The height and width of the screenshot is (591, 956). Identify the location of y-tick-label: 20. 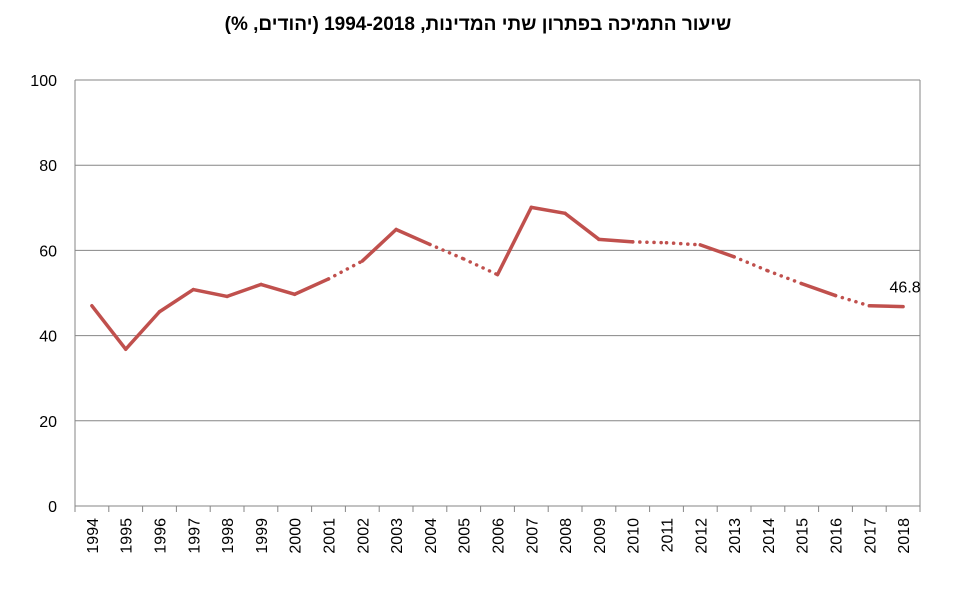
(48, 422).